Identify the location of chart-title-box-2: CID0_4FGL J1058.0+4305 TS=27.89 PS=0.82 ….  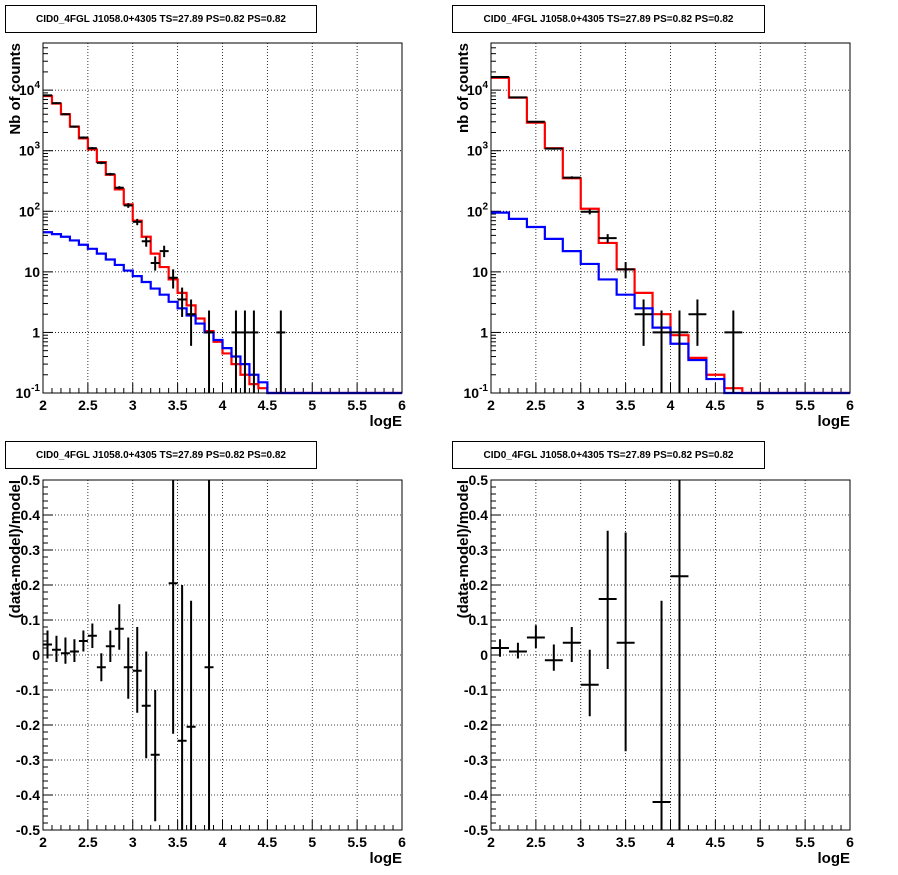
(608, 19).